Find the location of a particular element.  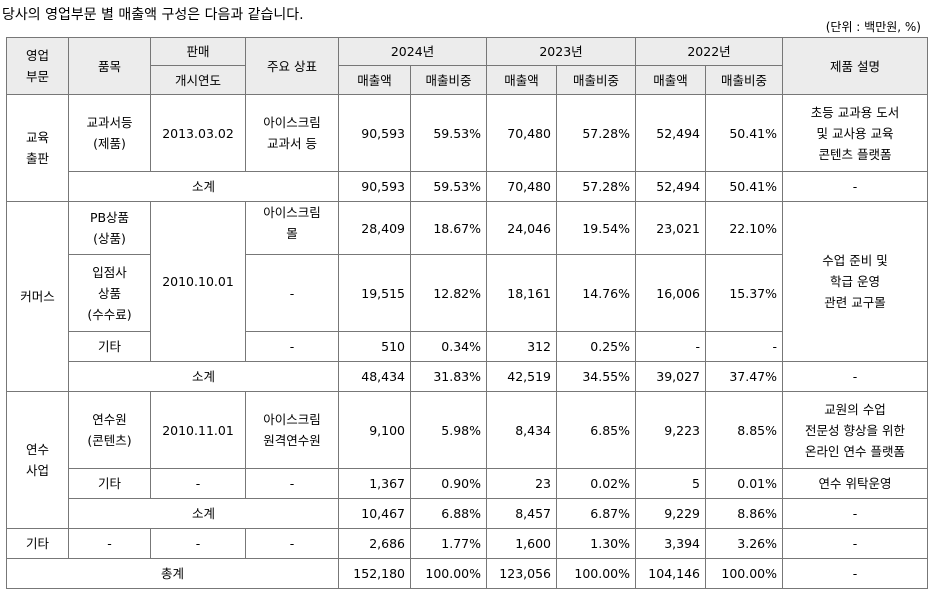

value-cell: 6.88% is located at coordinates (448, 513).